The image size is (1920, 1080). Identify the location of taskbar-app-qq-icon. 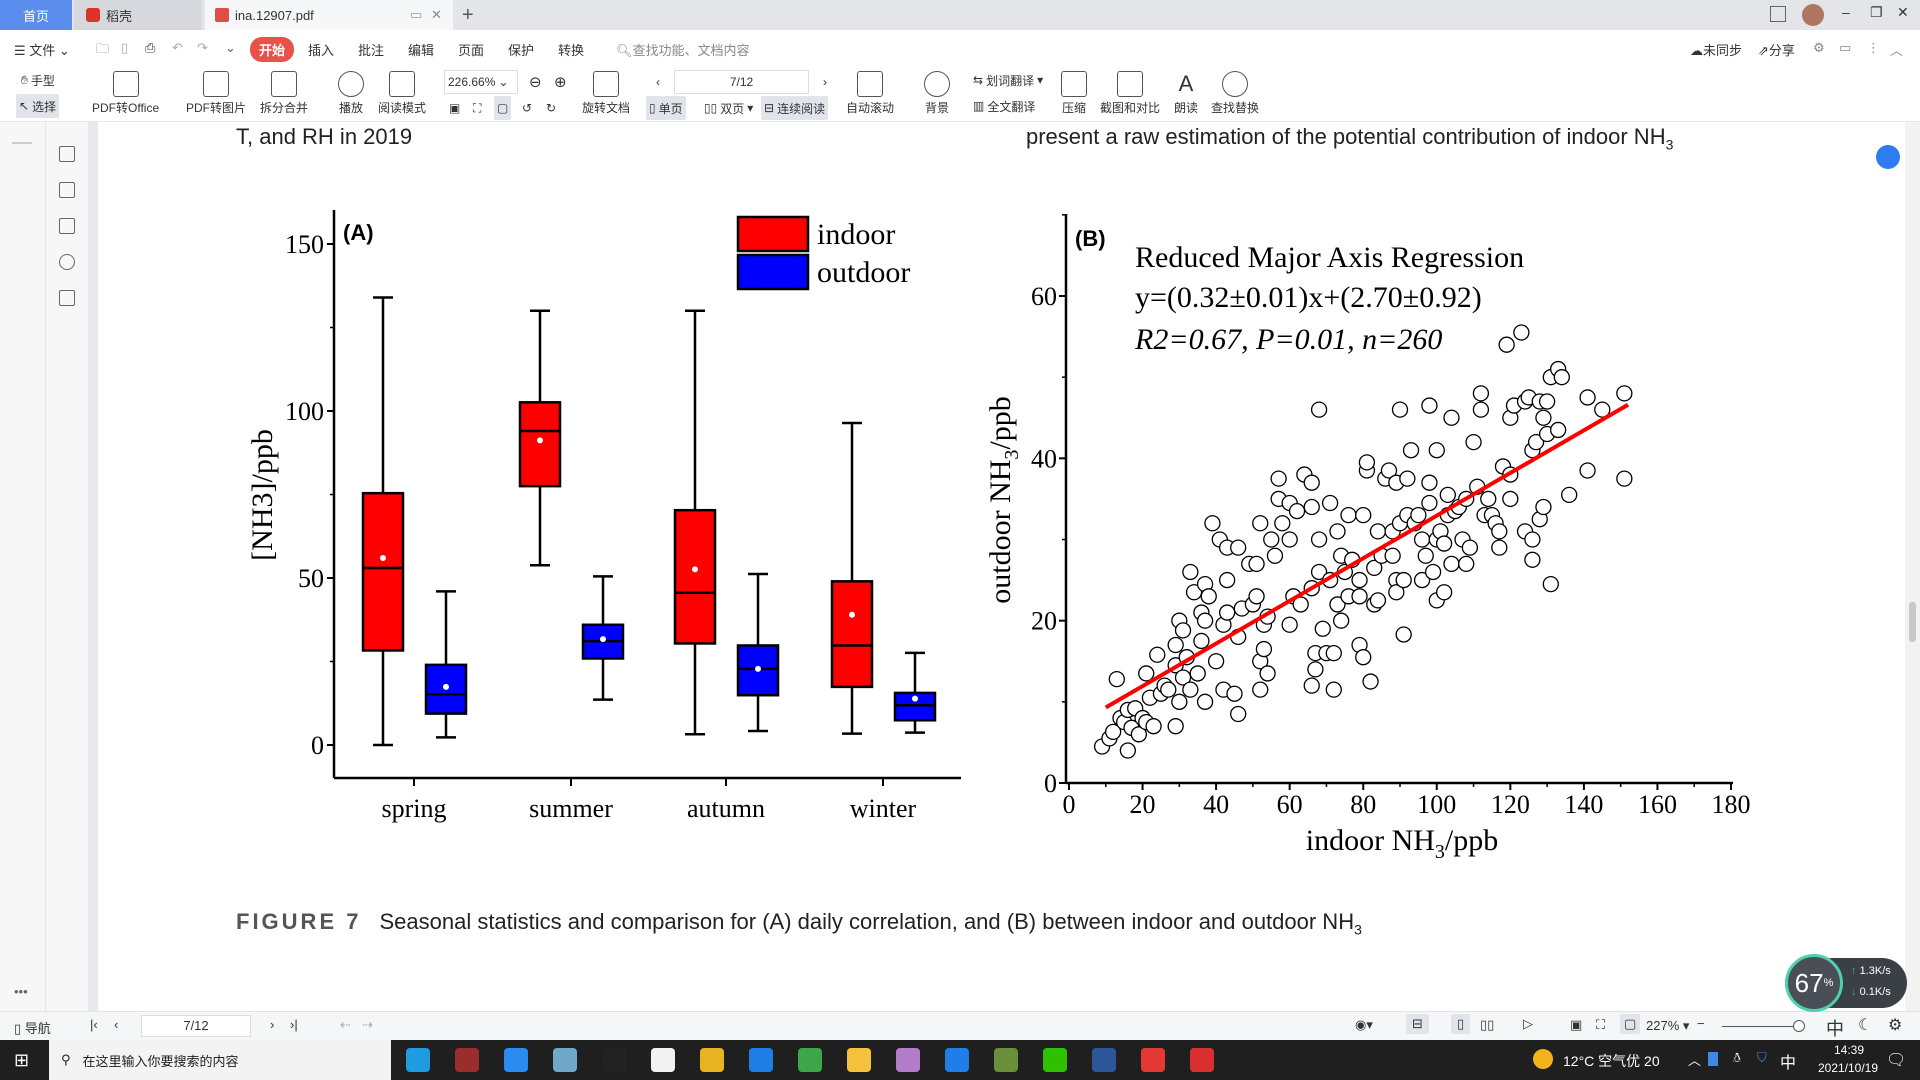
(614, 1060).